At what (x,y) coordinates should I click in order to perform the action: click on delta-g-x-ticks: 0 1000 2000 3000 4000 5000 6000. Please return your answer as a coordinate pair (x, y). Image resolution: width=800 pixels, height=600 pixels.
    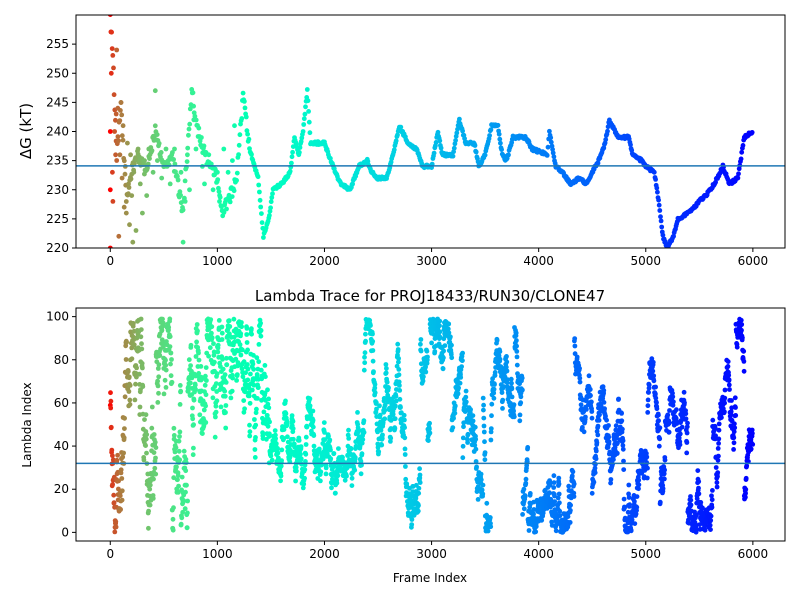
    Looking at the image, I should click on (437, 258).